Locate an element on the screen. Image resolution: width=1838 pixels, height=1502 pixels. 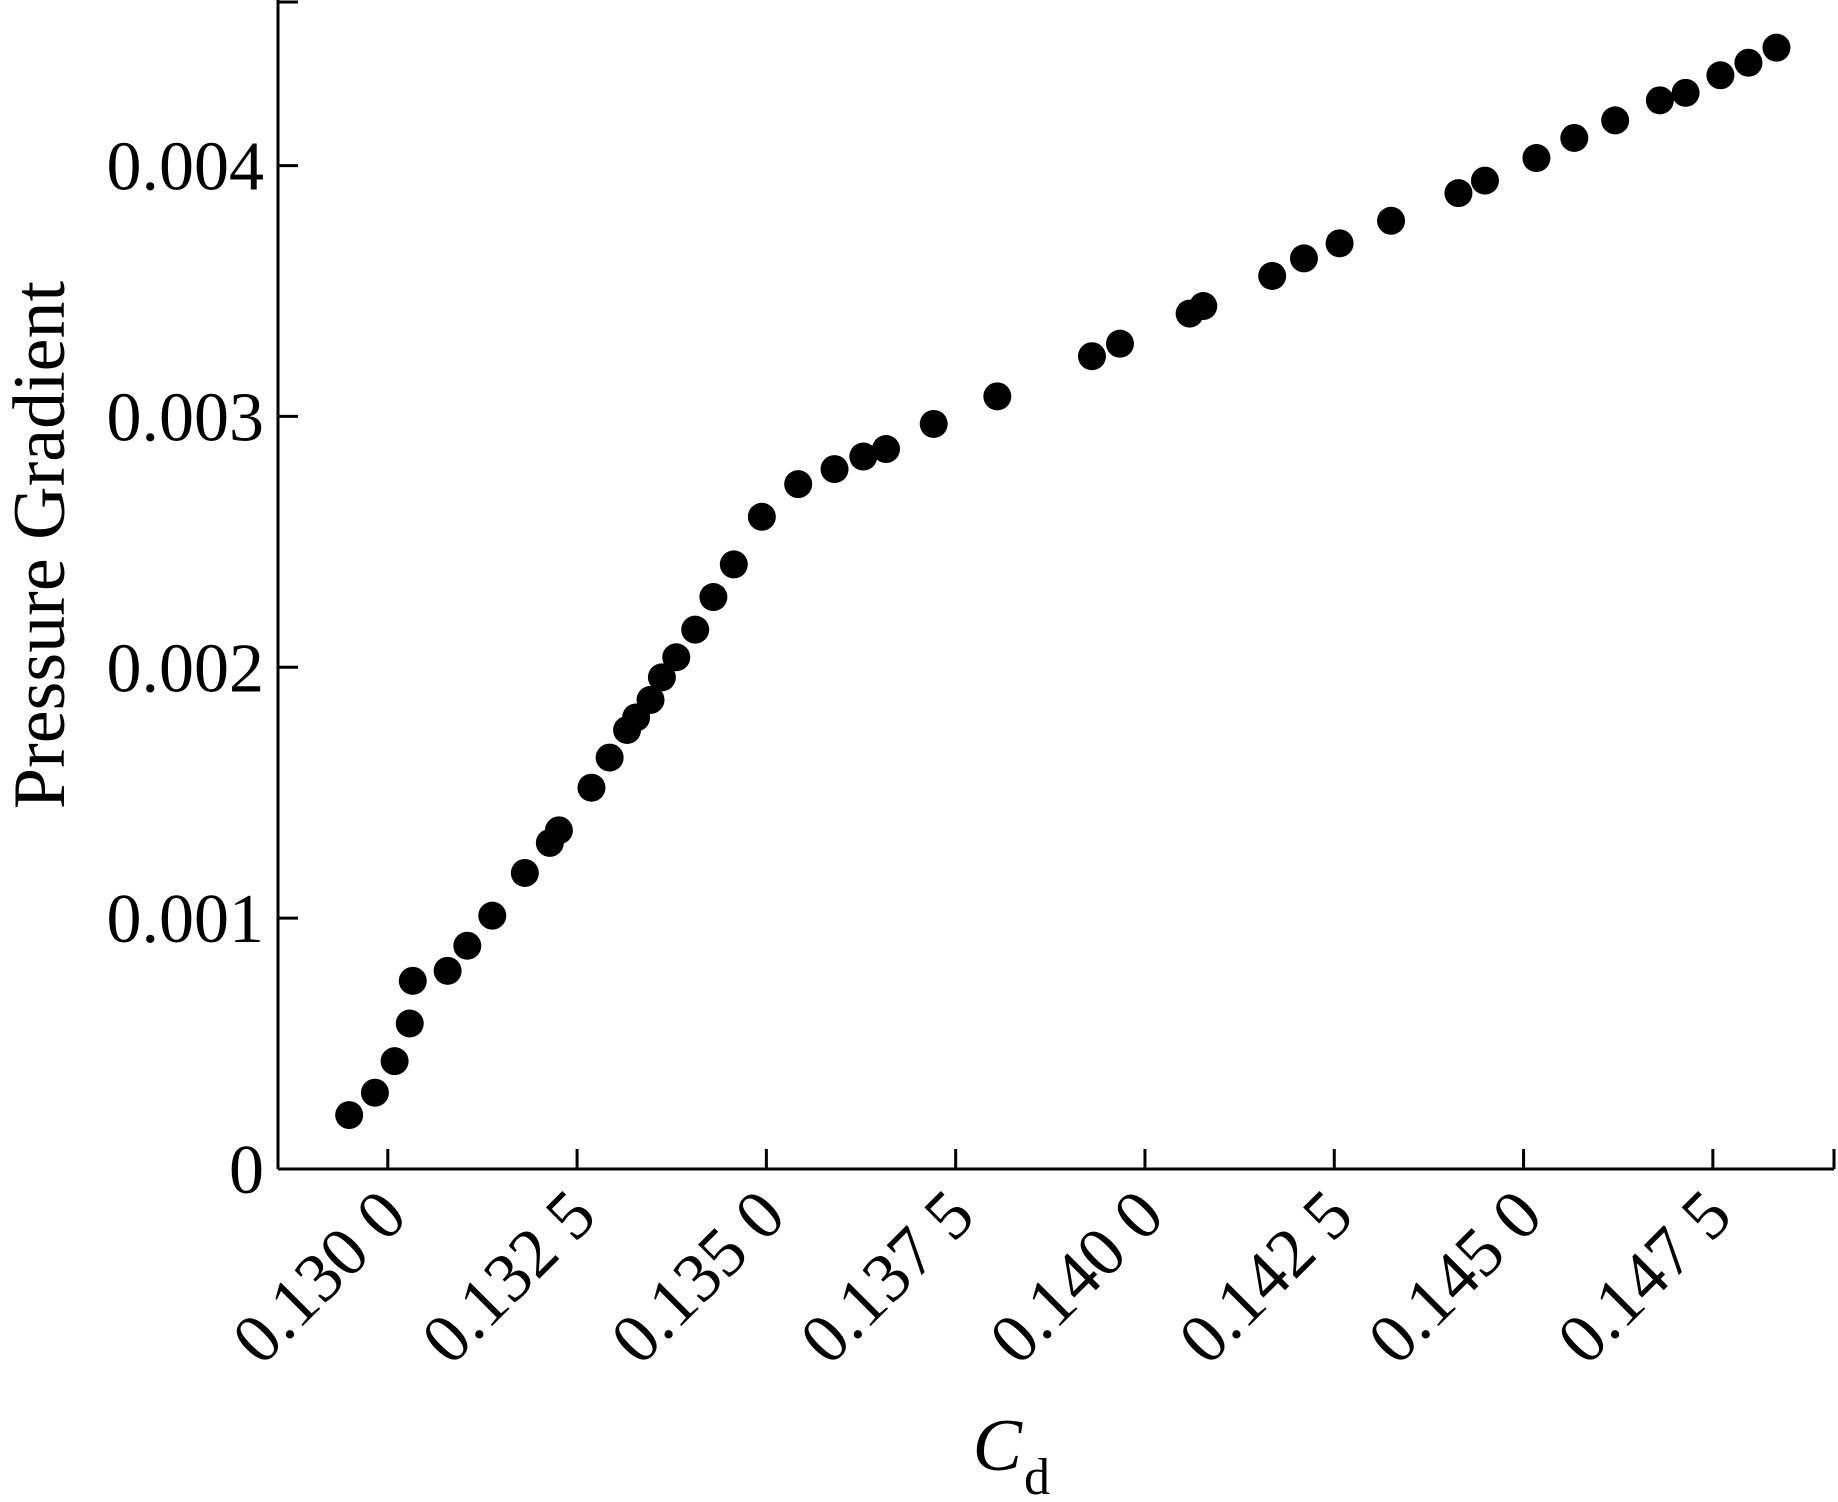
x-tick-label: 0.142 5 is located at coordinates (1266, 1277).